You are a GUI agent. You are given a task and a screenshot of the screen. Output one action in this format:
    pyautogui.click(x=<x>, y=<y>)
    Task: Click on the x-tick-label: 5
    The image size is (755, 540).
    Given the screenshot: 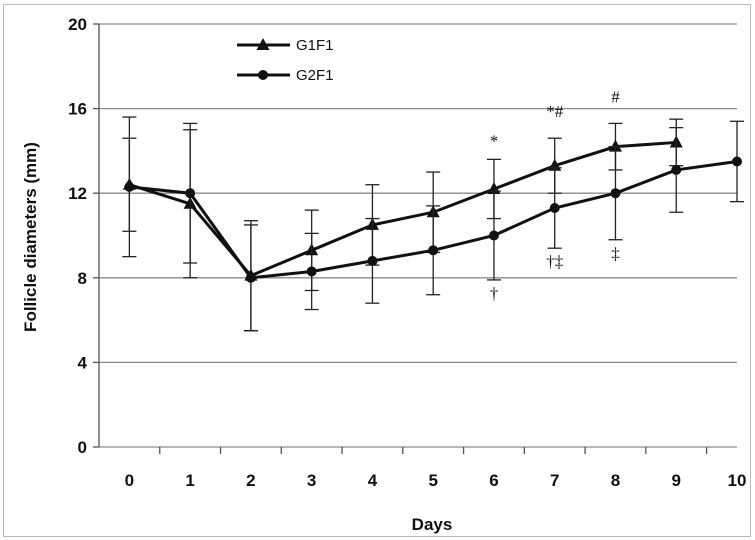 What is the action you would take?
    pyautogui.click(x=432, y=480)
    